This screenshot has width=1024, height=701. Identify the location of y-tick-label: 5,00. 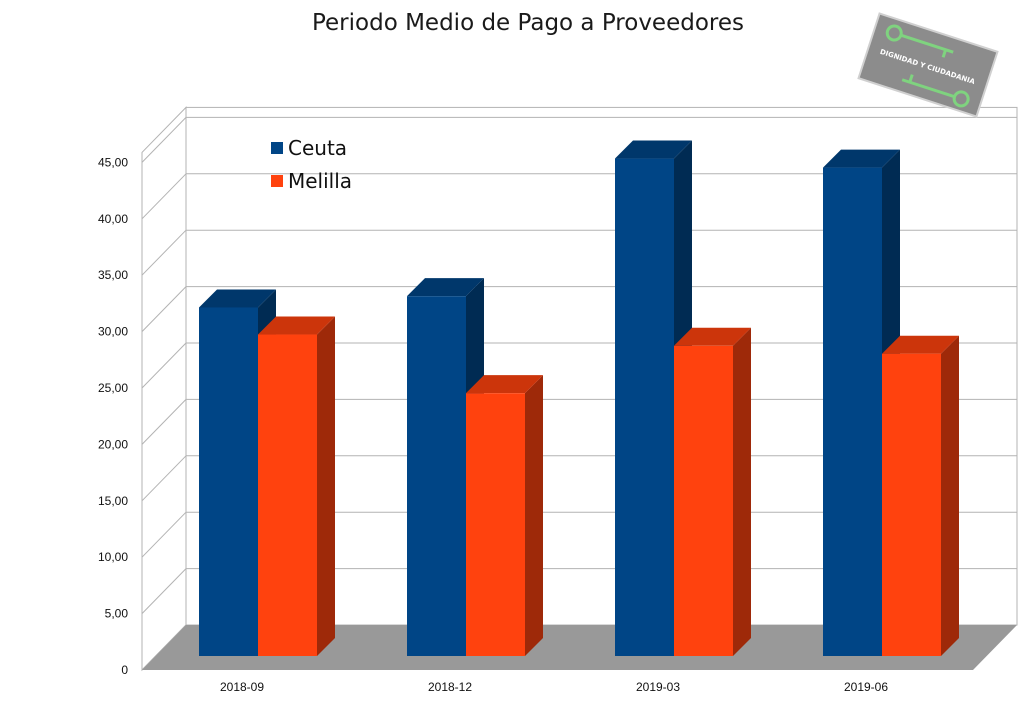
(117, 614).